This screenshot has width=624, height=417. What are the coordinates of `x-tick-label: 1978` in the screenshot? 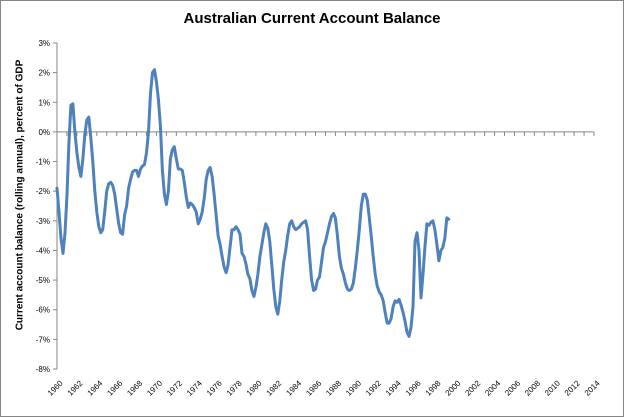 It's located at (234, 387).